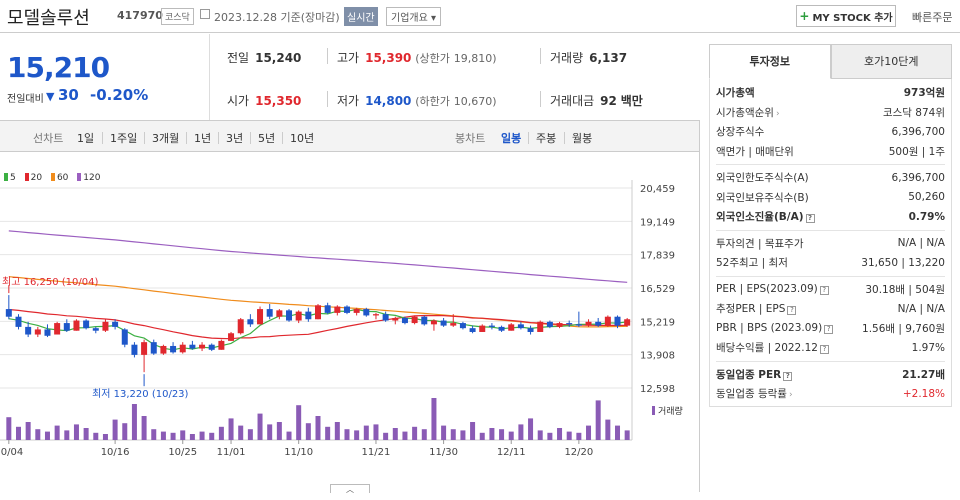 The height and width of the screenshot is (500, 960). What do you see at coordinates (417, 58) in the screenshot?
I see `day-high: 고가 15,390 (상한가 19,810)` at bounding box center [417, 58].